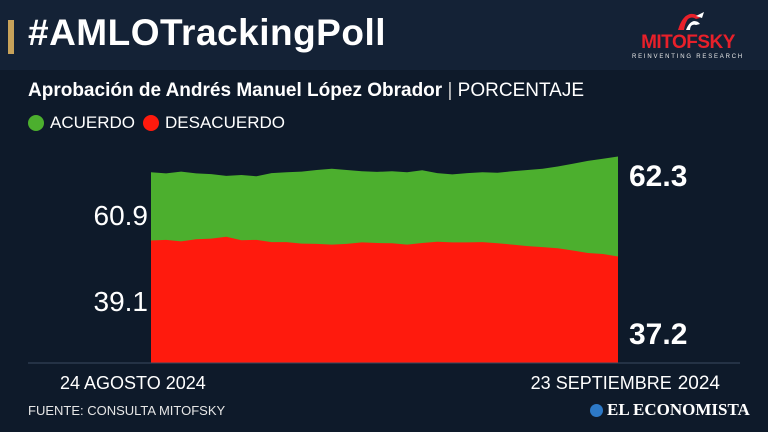 The image size is (768, 432). I want to click on source-note: FUENTE: CONSULTA MITOFSKY, so click(127, 410).